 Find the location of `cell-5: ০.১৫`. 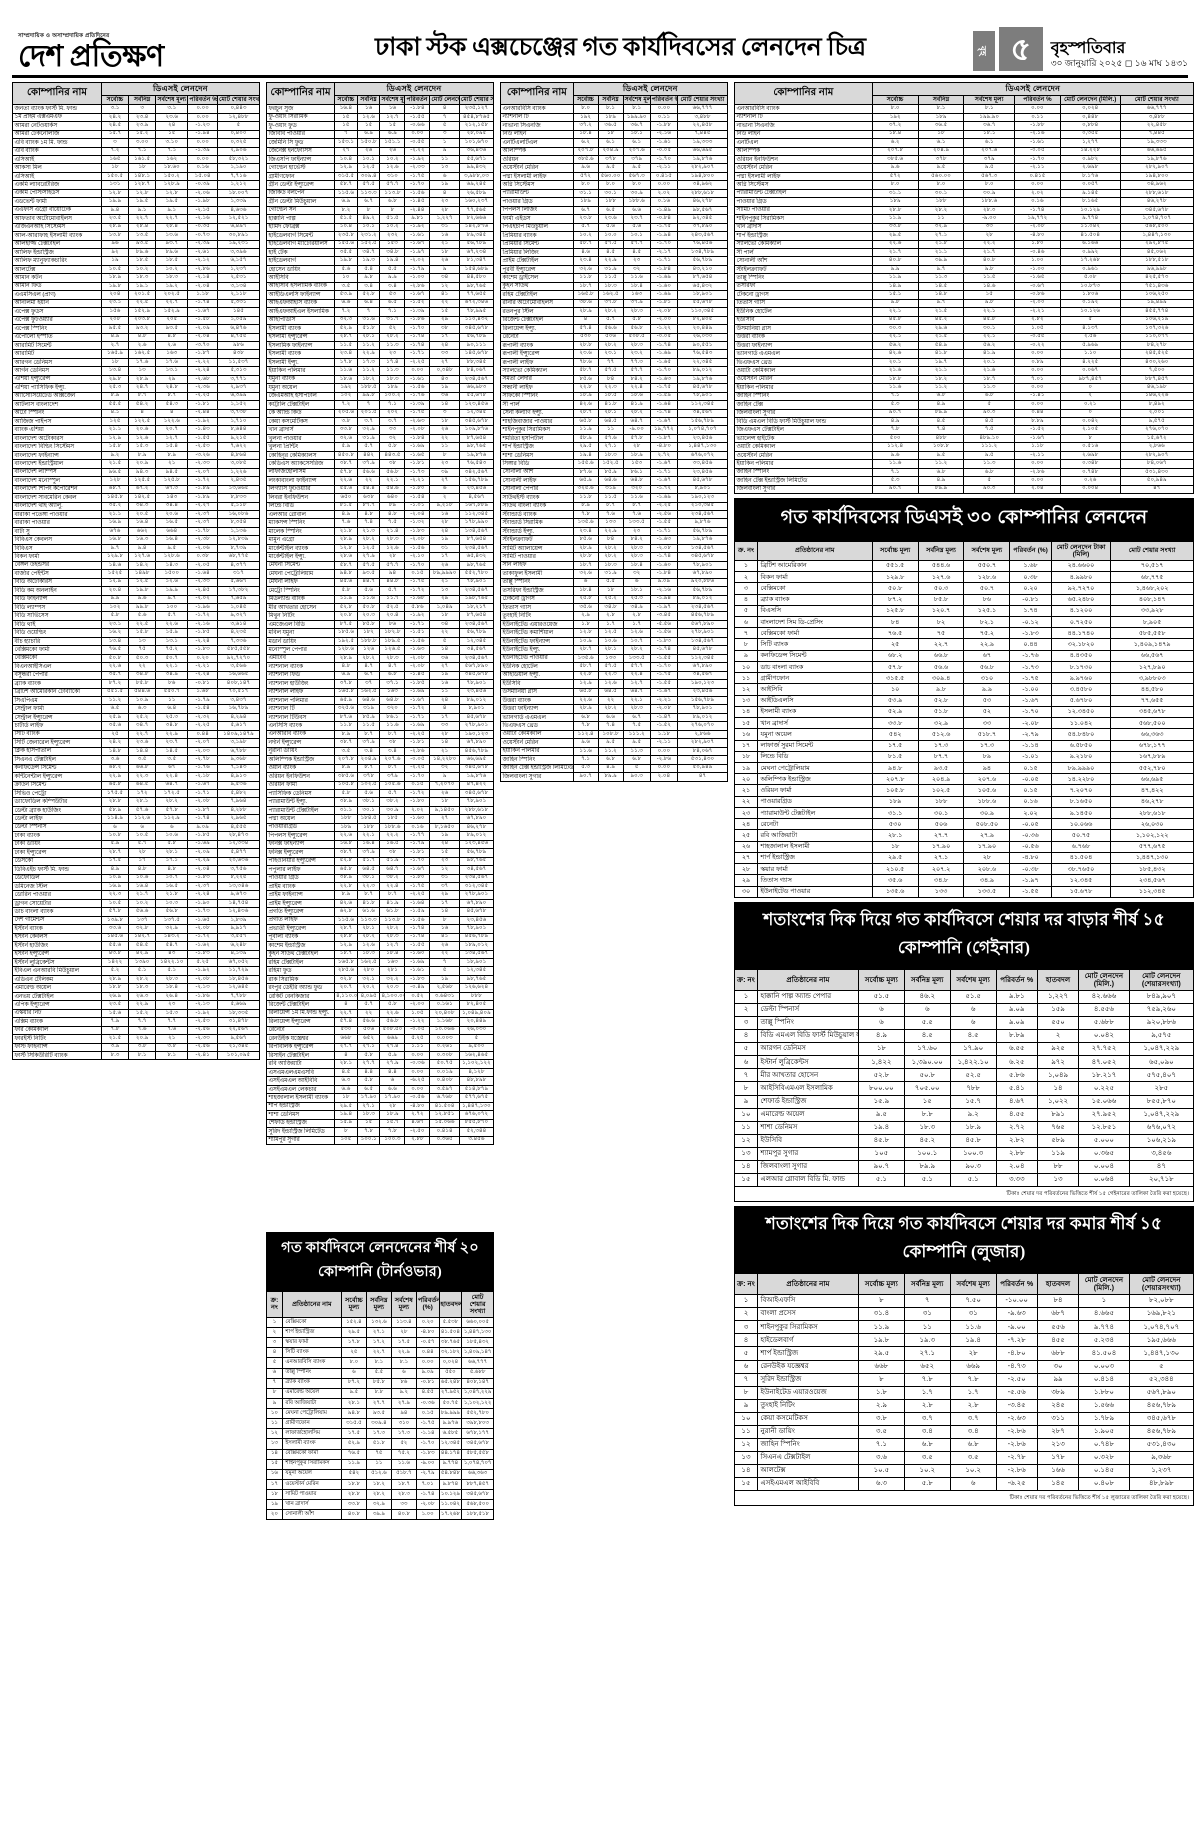

cell-5: ০.১৫ is located at coordinates (1030, 768).